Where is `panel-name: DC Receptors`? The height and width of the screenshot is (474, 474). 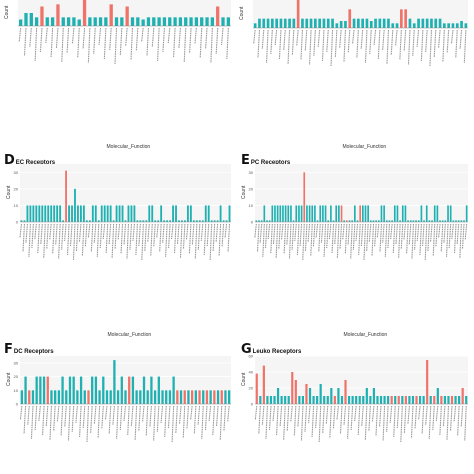 panel-name: DC Receptors is located at coordinates (33, 352).